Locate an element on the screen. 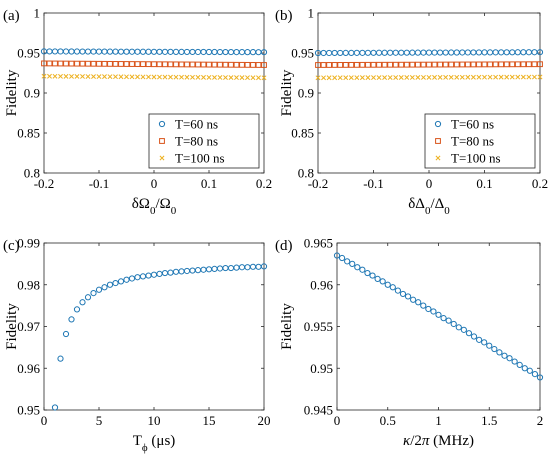  legend-marker is located at coordinates (162, 141).